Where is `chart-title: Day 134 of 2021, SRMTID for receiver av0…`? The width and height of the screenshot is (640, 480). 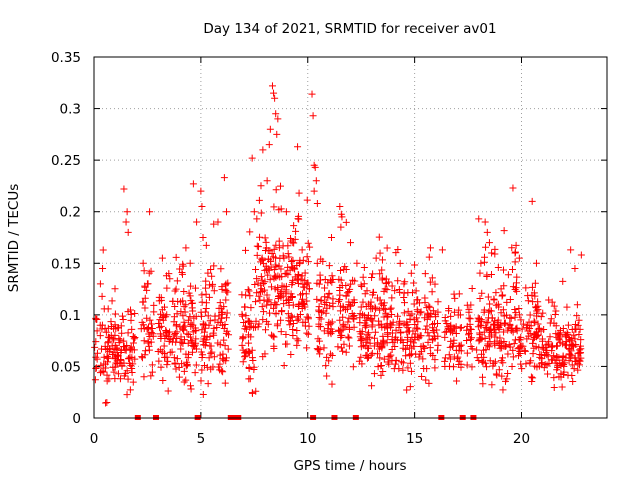 chart-title: Day 134 of 2021, SRMTID for receiver av0… is located at coordinates (349, 29).